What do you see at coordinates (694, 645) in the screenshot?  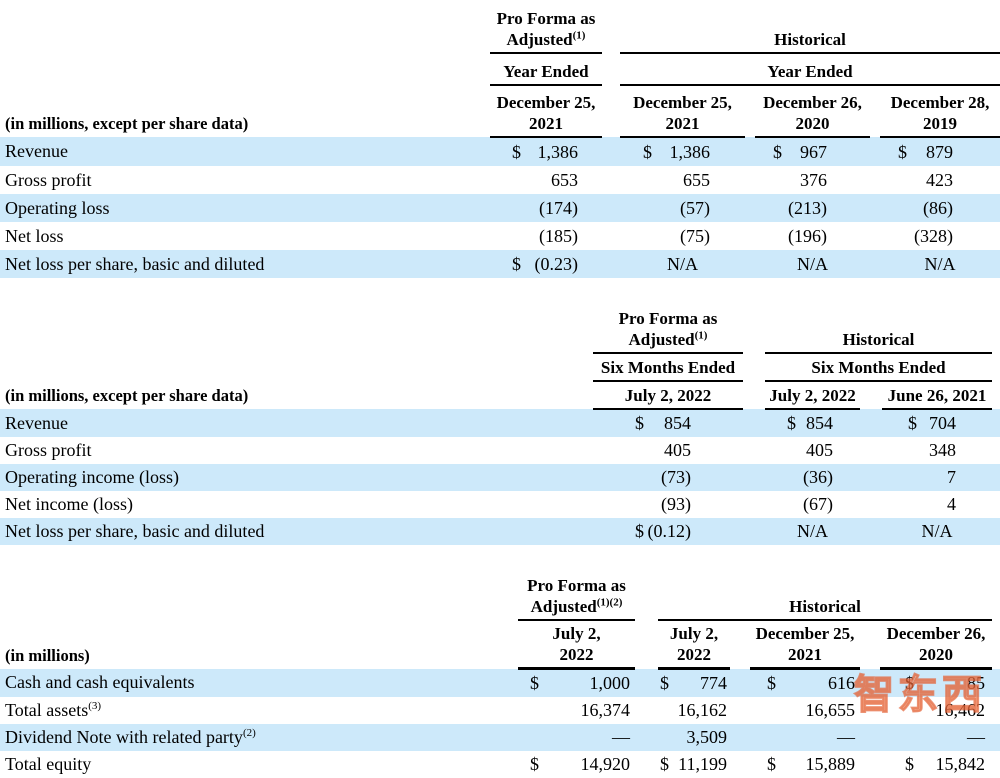 I see `column-date: July 2, 2022` at bounding box center [694, 645].